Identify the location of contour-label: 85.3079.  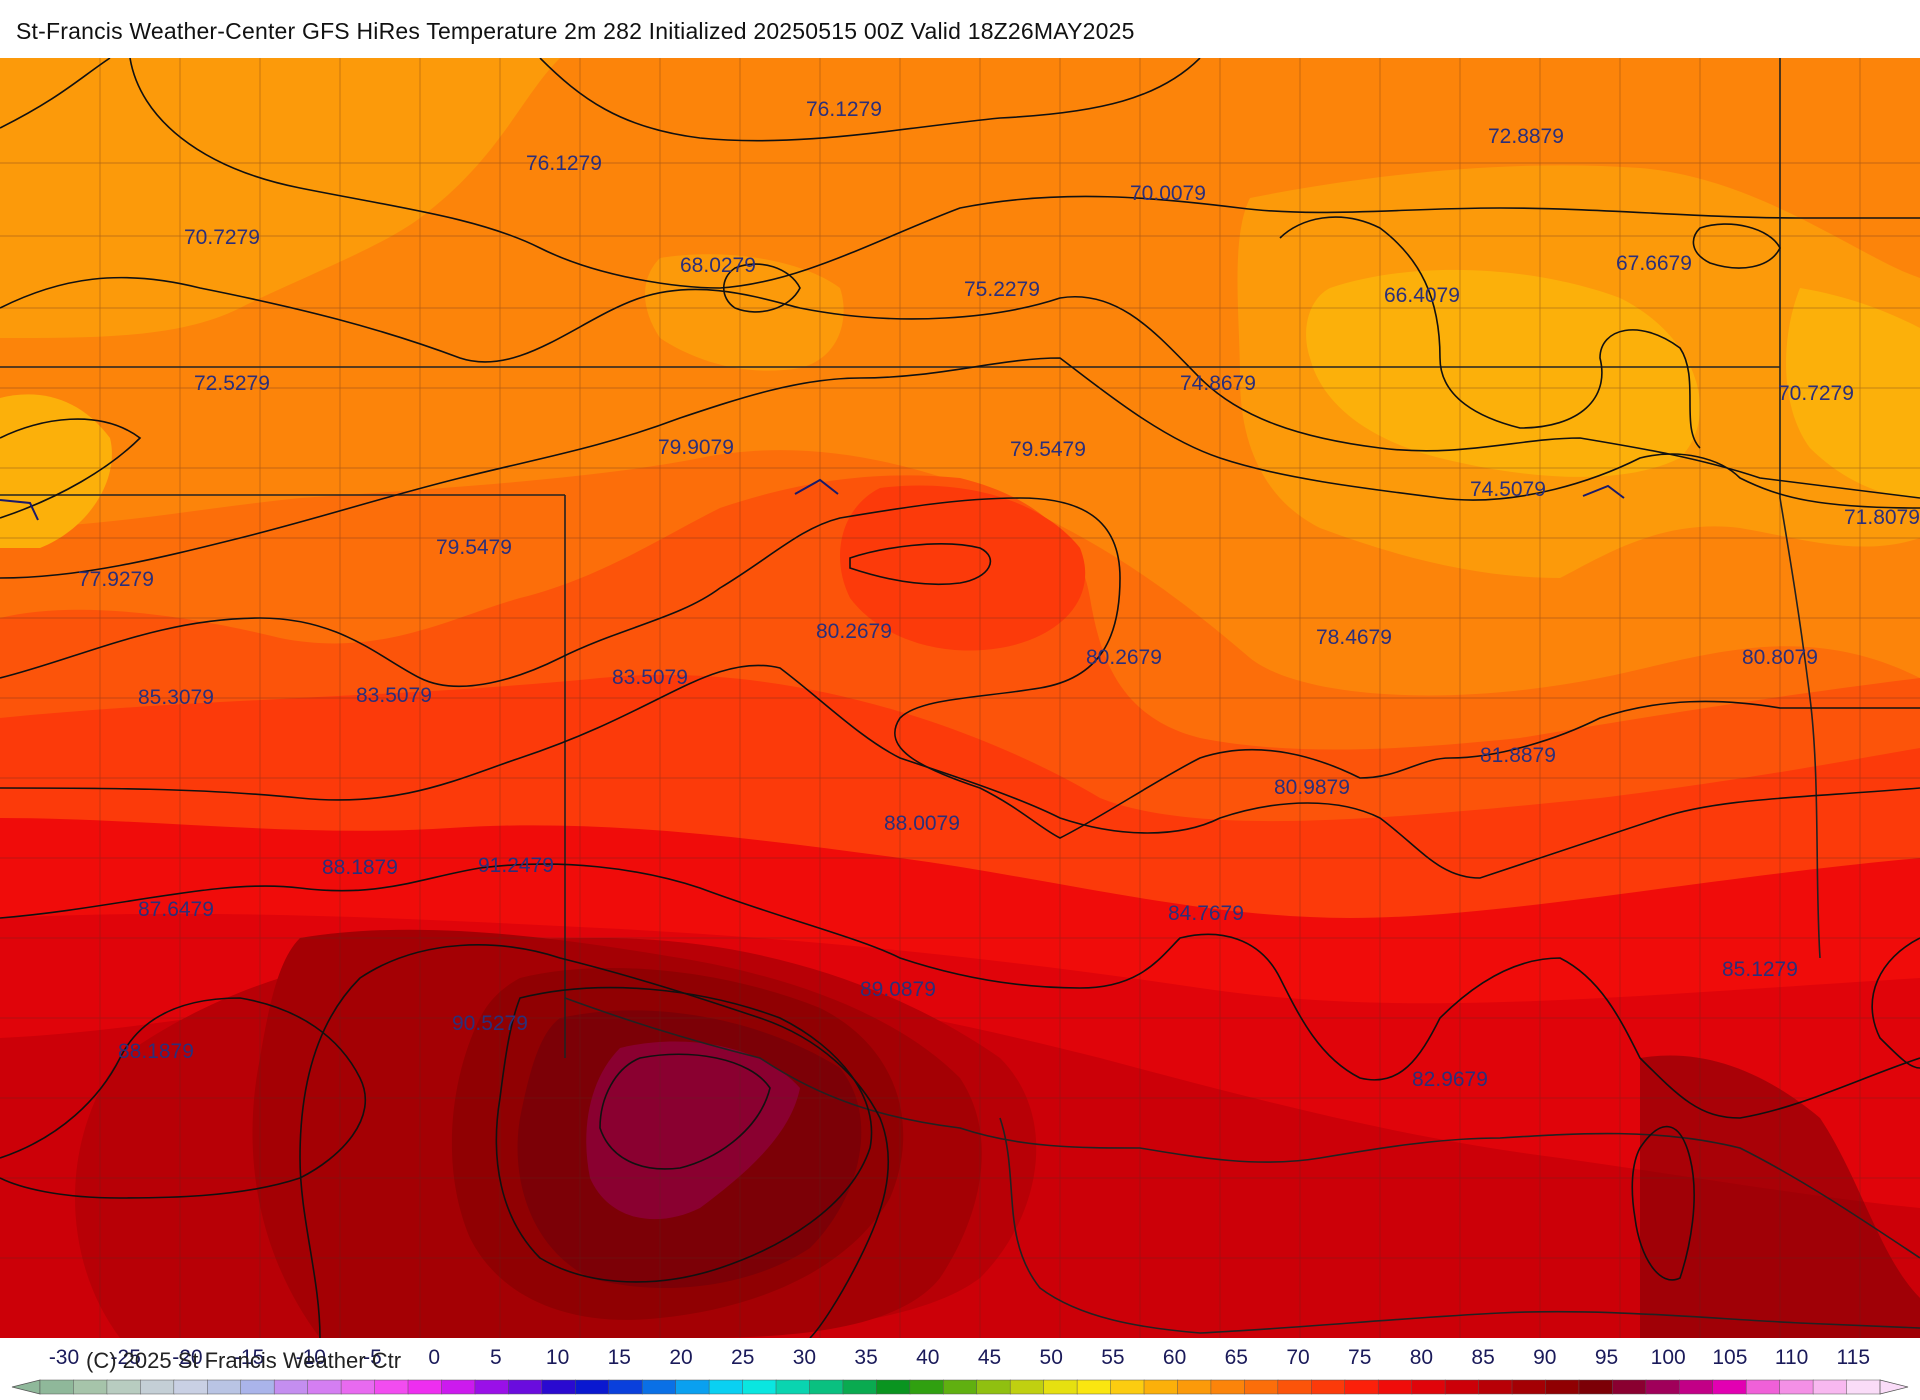
(176, 697).